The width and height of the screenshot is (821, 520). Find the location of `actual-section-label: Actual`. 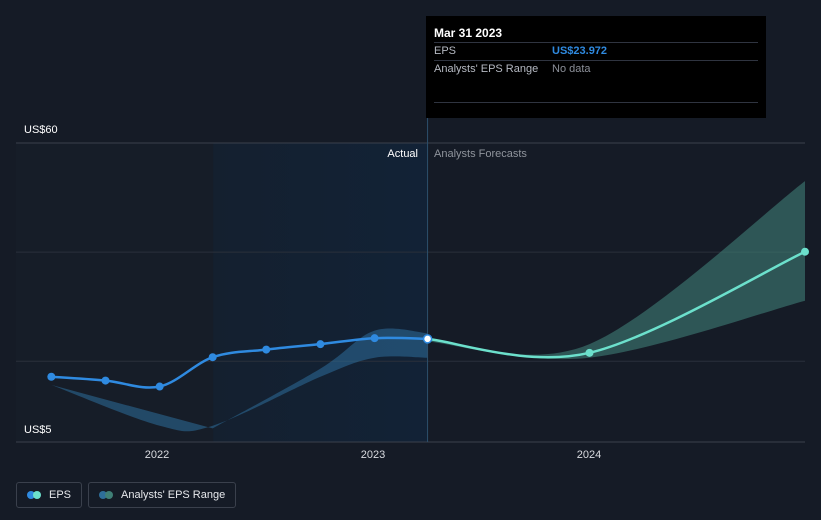

actual-section-label: Actual is located at coordinates (402, 154).